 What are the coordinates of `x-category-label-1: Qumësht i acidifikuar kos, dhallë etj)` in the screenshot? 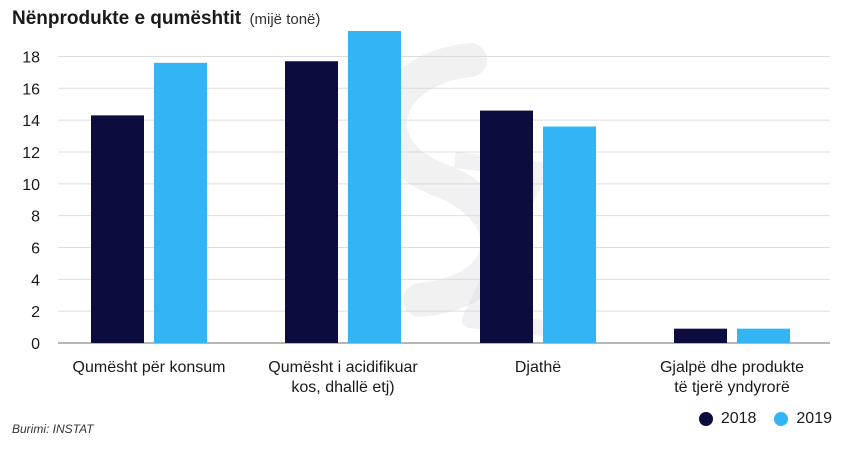 It's located at (343, 377).